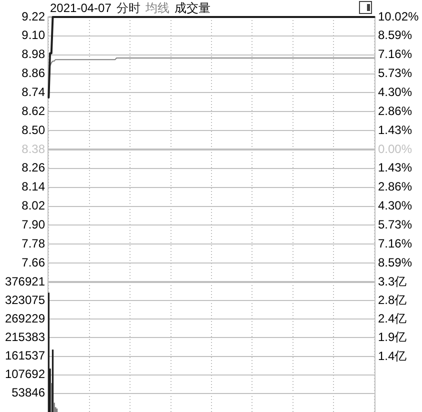 This screenshot has width=422, height=412. What do you see at coordinates (392, 355) in the screenshot?
I see `y2-tick-label: 1.4亿` at bounding box center [392, 355].